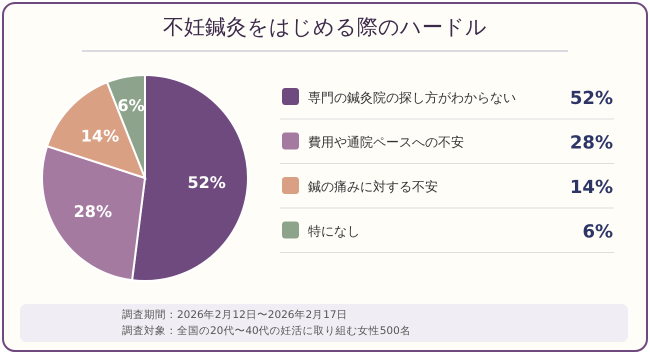 The image size is (650, 354). Describe the element at coordinates (334, 232) in the screenshot. I see `legend-label: 特になし` at that location.